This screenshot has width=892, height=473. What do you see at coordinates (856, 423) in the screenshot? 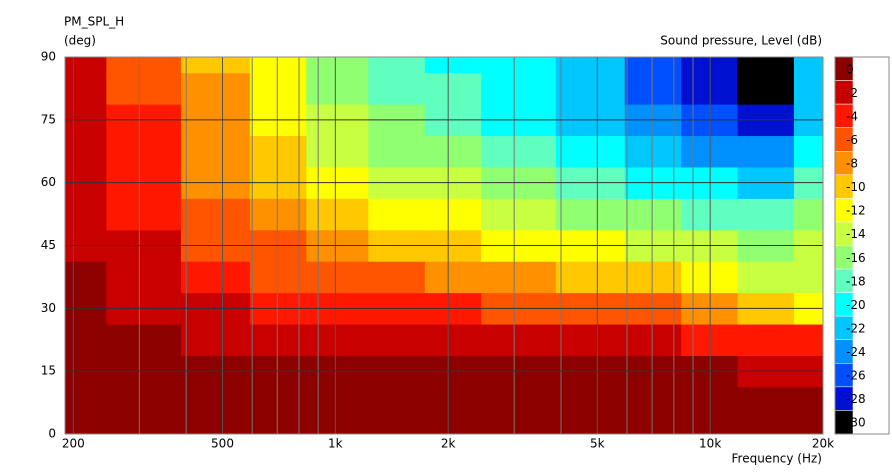
I see `colorbar-label: -30` at bounding box center [856, 423].